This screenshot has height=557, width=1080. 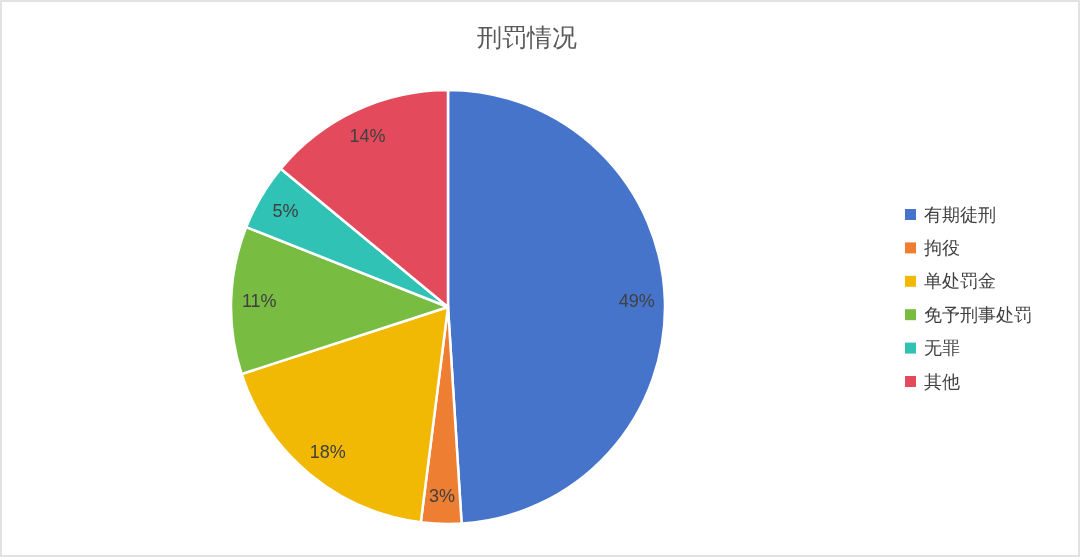 What do you see at coordinates (960, 281) in the screenshot?
I see `legend-label: 单处罚金` at bounding box center [960, 281].